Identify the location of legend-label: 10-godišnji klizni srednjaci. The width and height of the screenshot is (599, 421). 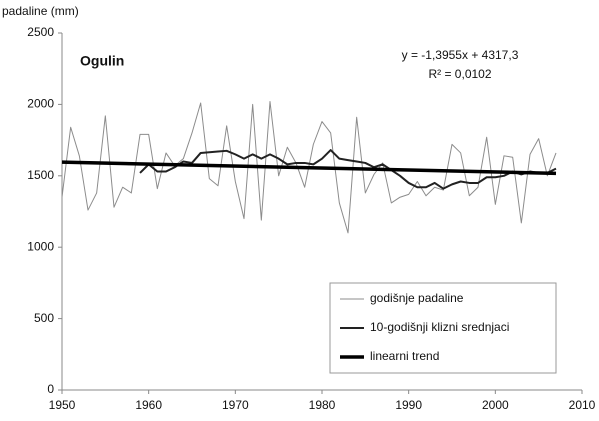
(439, 327).